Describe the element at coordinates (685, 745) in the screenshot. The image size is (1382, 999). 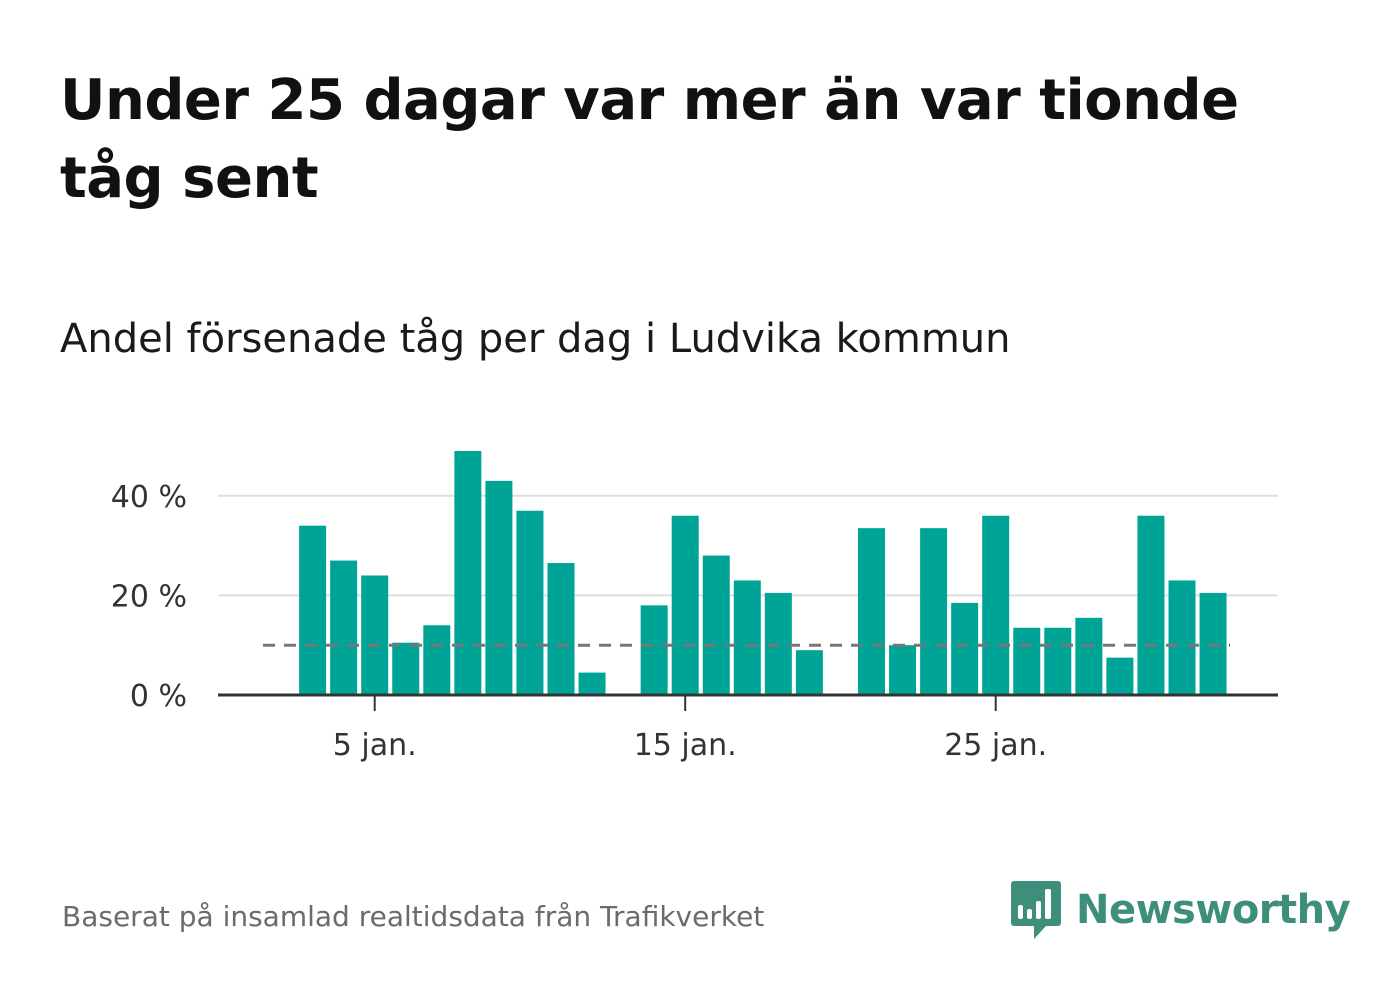
I see `x-tick-label: 15 jan.` at that location.